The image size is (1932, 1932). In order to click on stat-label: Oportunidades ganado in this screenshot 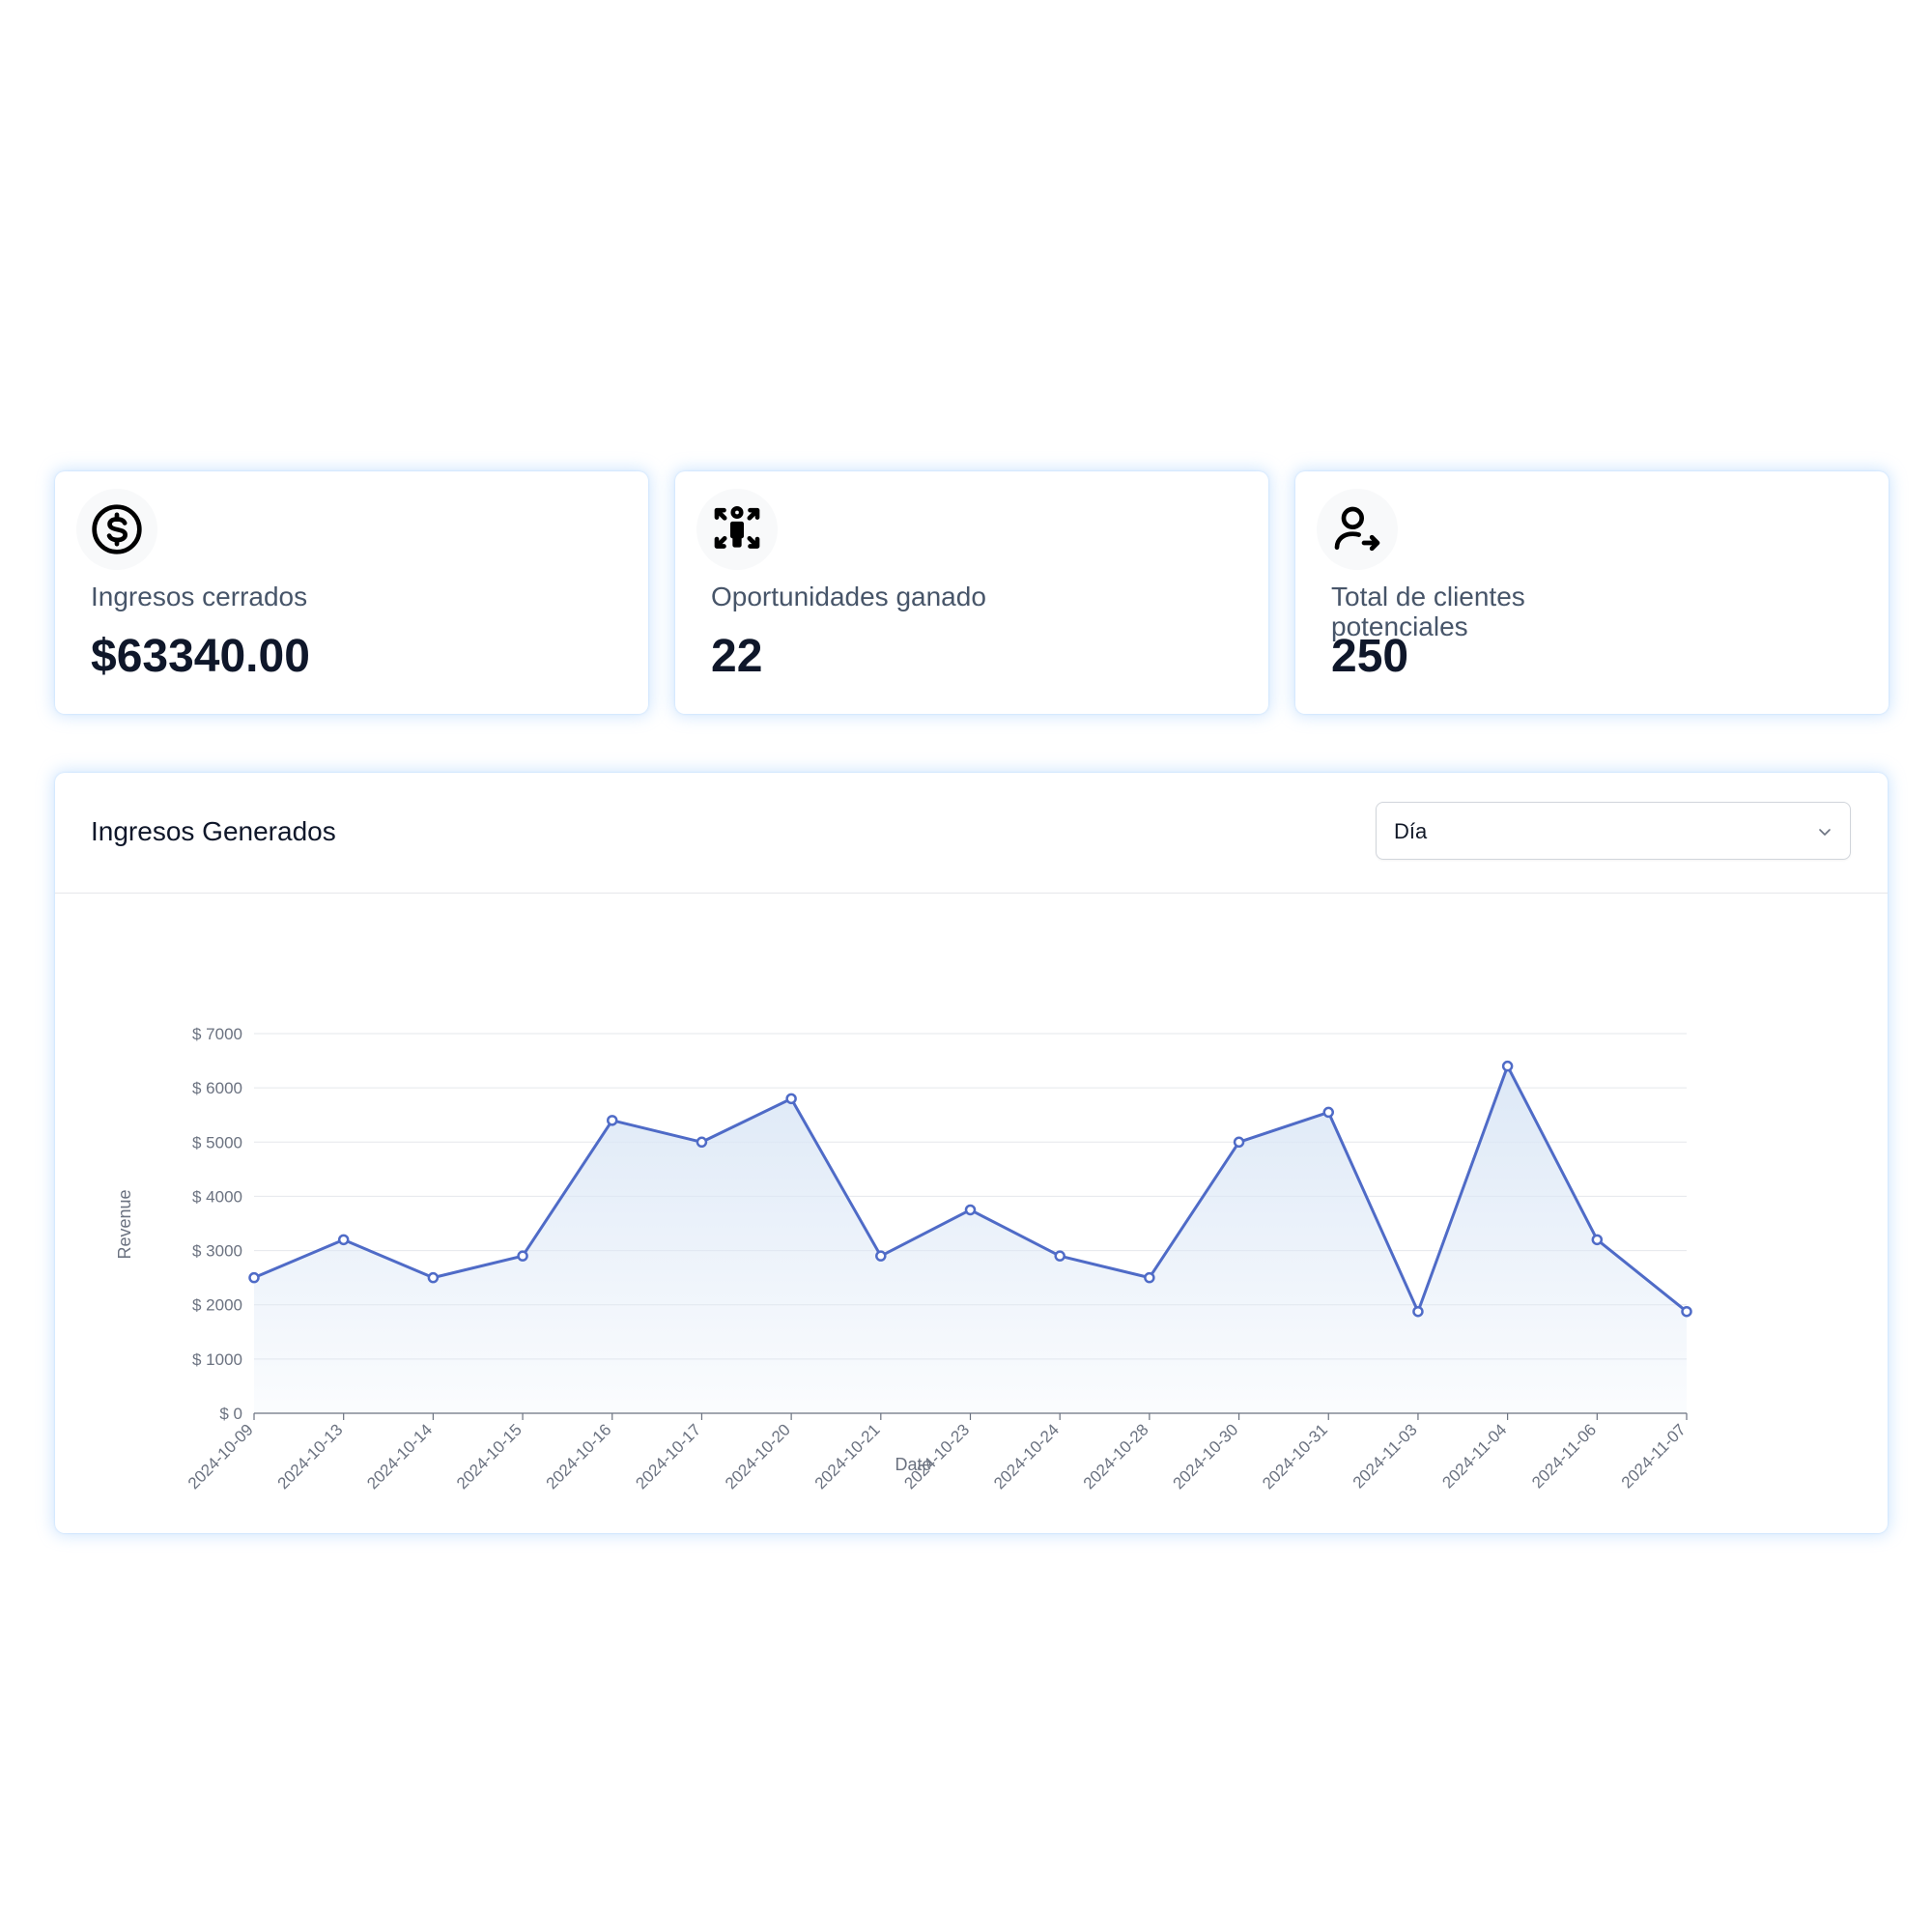, I will do `click(848, 596)`.